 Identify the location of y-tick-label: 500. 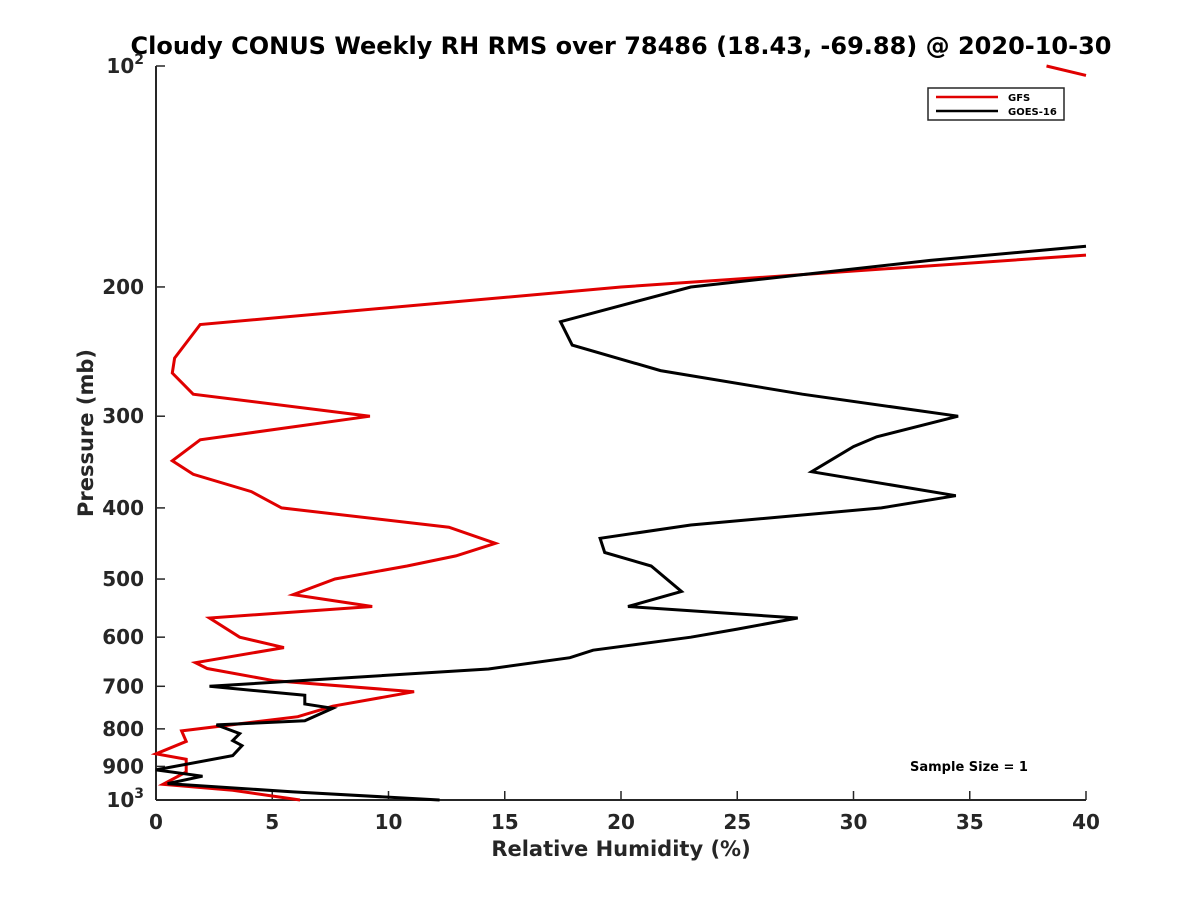
(123, 579).